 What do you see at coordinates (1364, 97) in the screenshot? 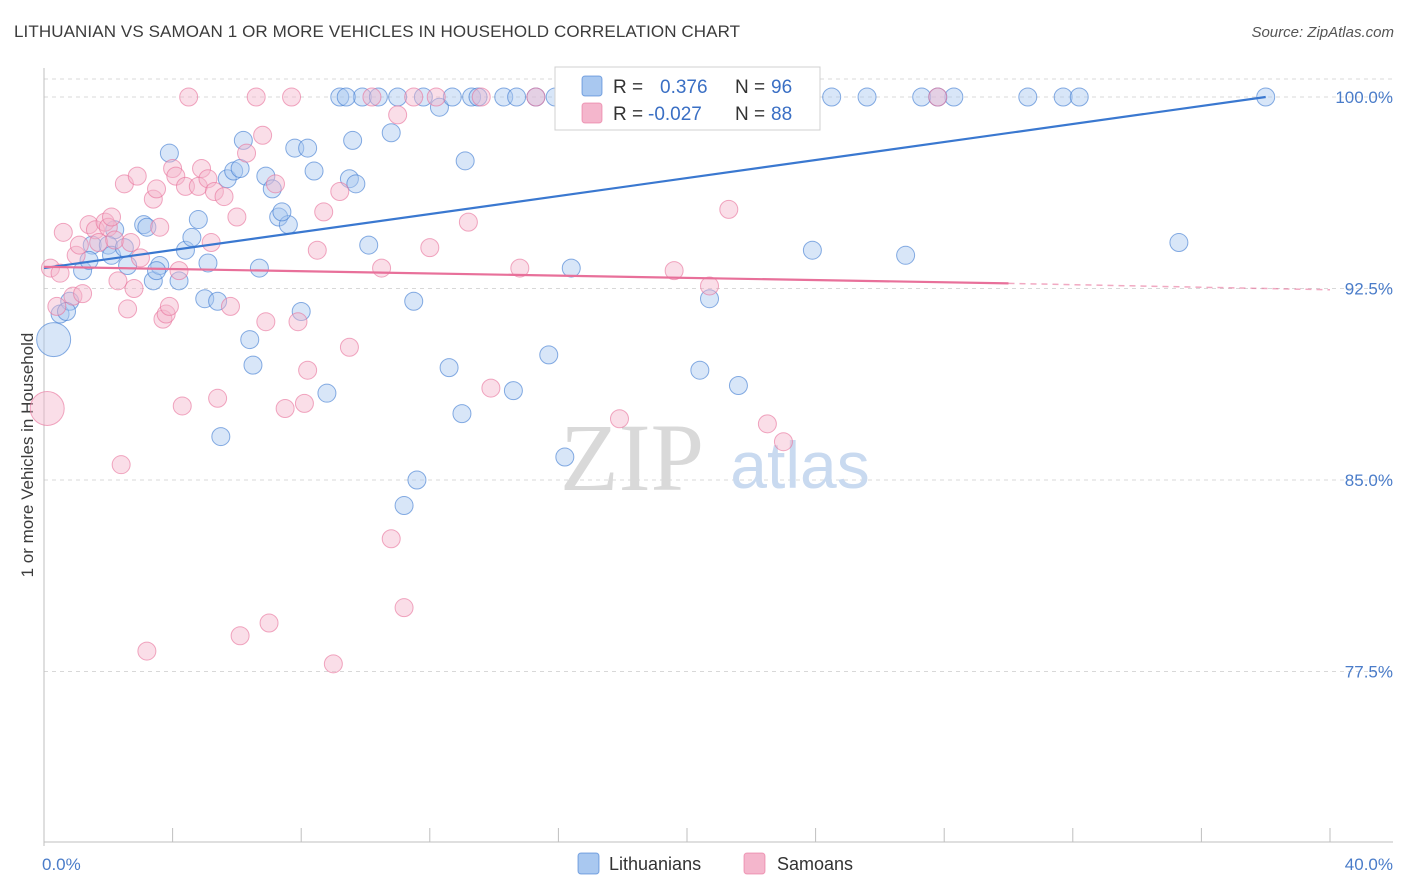
I see `y-tick-label: 100.0%` at bounding box center [1364, 97].